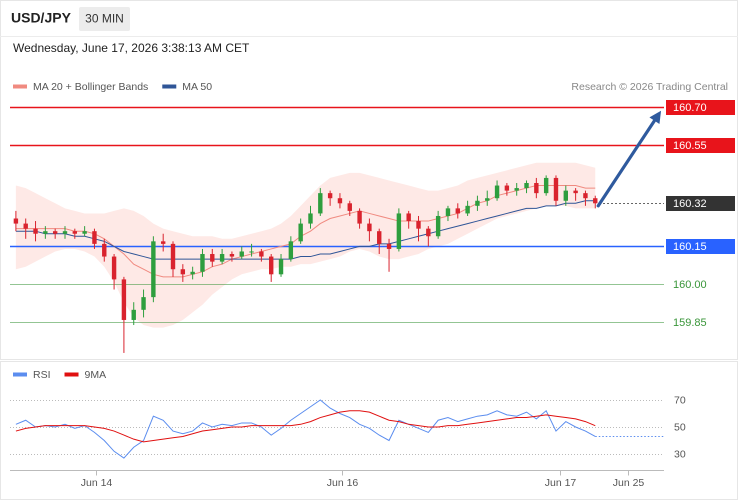  I want to click on legend-label: MA 50, so click(197, 87).